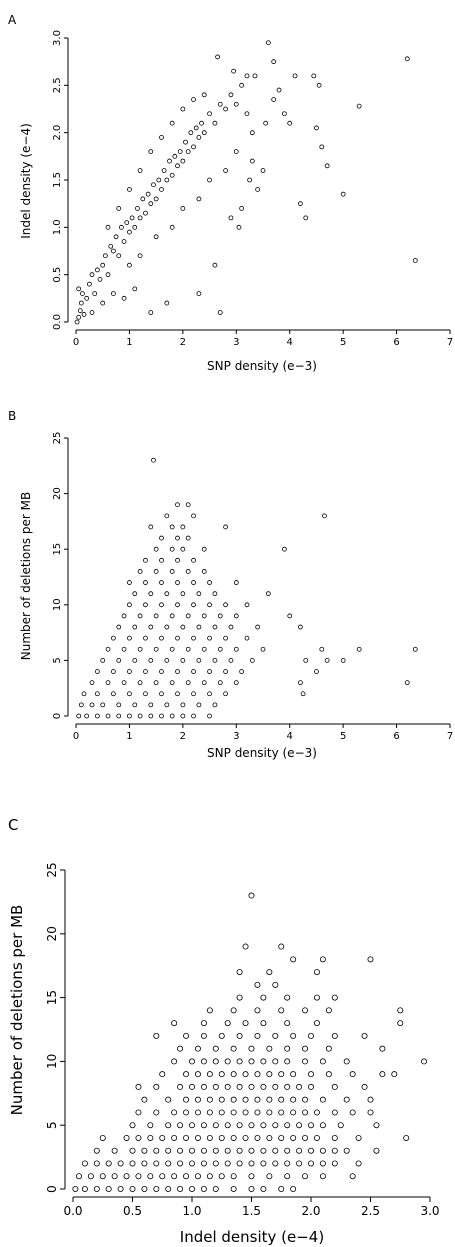 This screenshot has width=455, height=1247. What do you see at coordinates (396, 736) in the screenshot?
I see `x-tick-label: 6` at bounding box center [396, 736].